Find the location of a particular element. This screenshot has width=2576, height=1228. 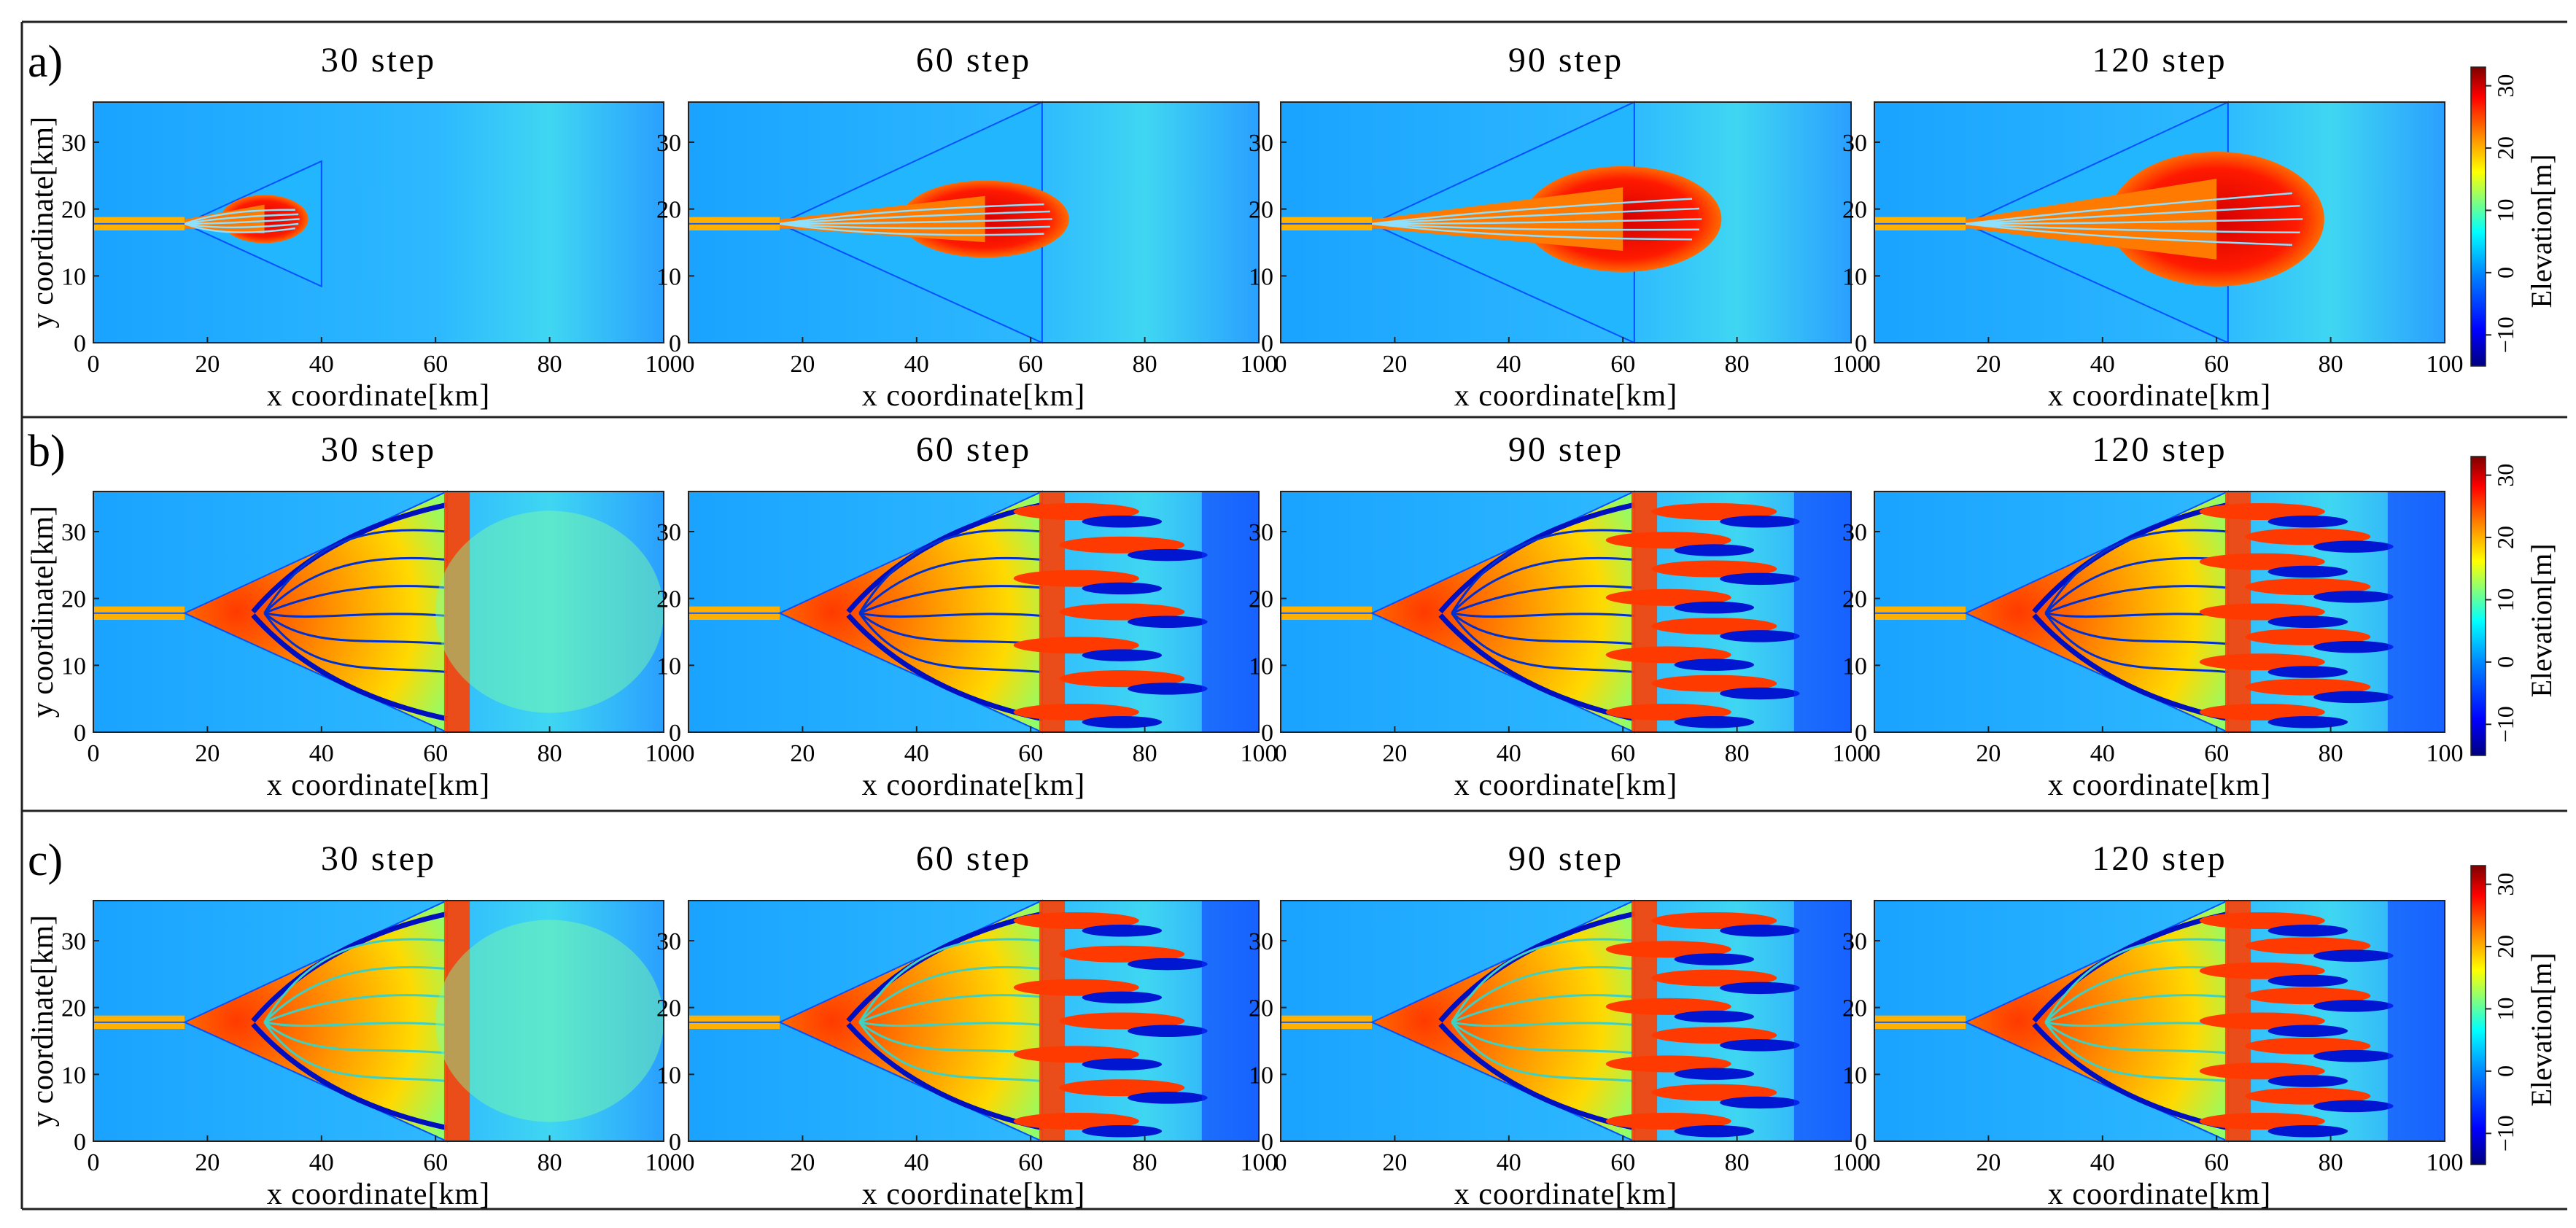

subplot-title: 30 step is located at coordinates (379, 449).